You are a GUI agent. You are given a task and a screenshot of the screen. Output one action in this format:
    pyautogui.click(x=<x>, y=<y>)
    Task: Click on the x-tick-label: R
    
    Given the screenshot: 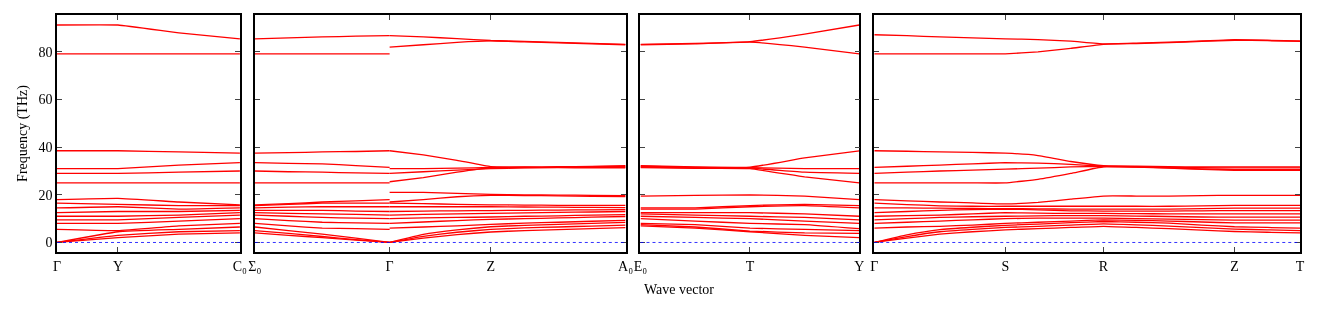 What is the action you would take?
    pyautogui.click(x=1103, y=266)
    